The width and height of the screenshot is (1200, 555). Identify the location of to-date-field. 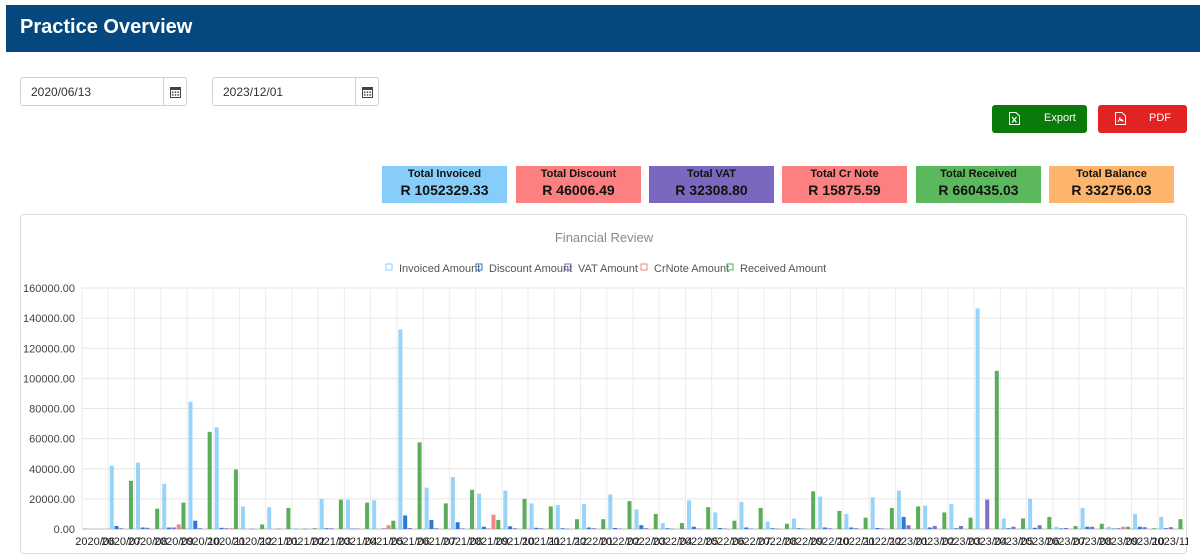
(295, 91).